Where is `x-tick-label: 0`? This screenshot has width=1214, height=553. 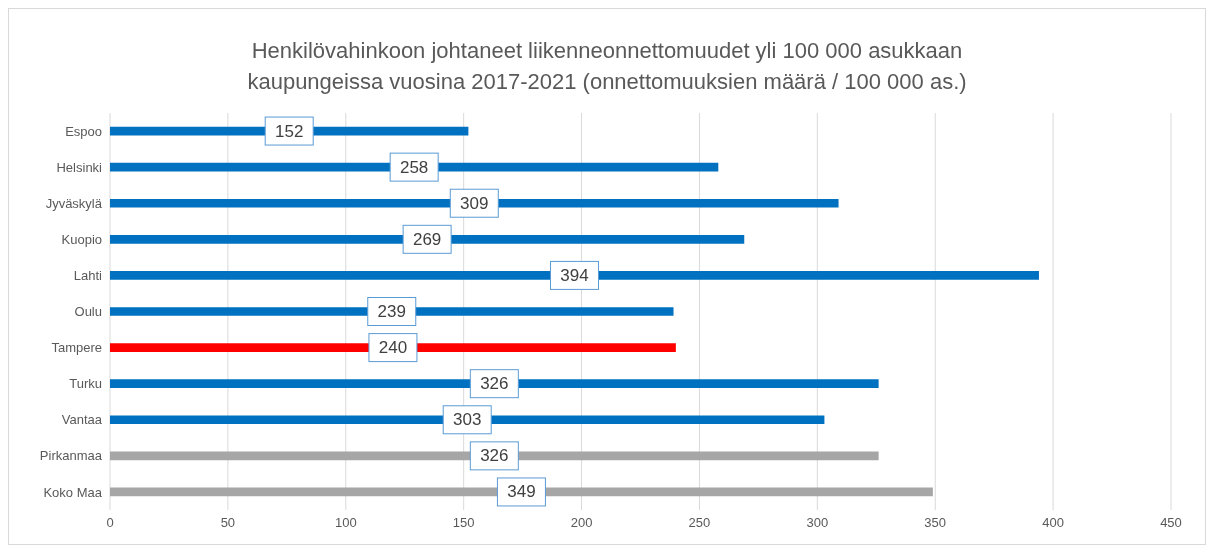 x-tick-label: 0 is located at coordinates (110, 523).